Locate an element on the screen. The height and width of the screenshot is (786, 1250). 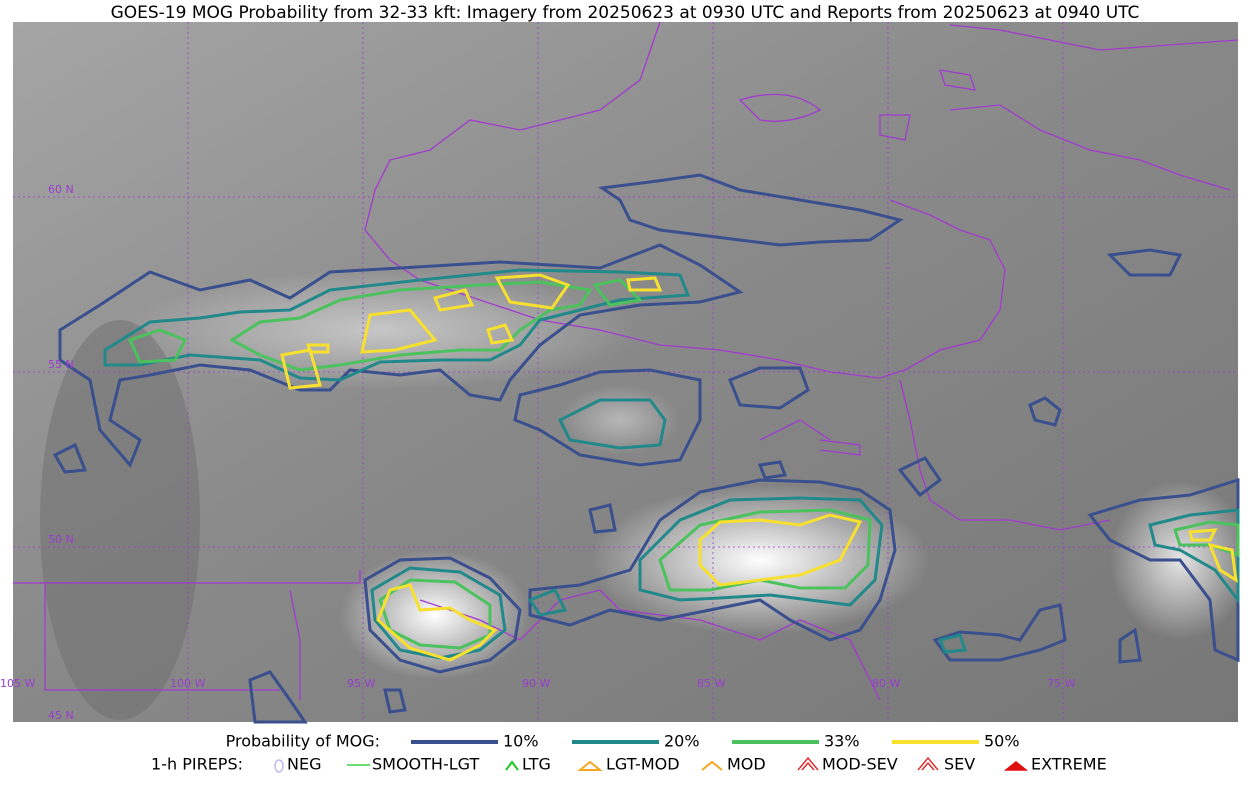
pirep-title: 1-h PIREPS: is located at coordinates (197, 764).